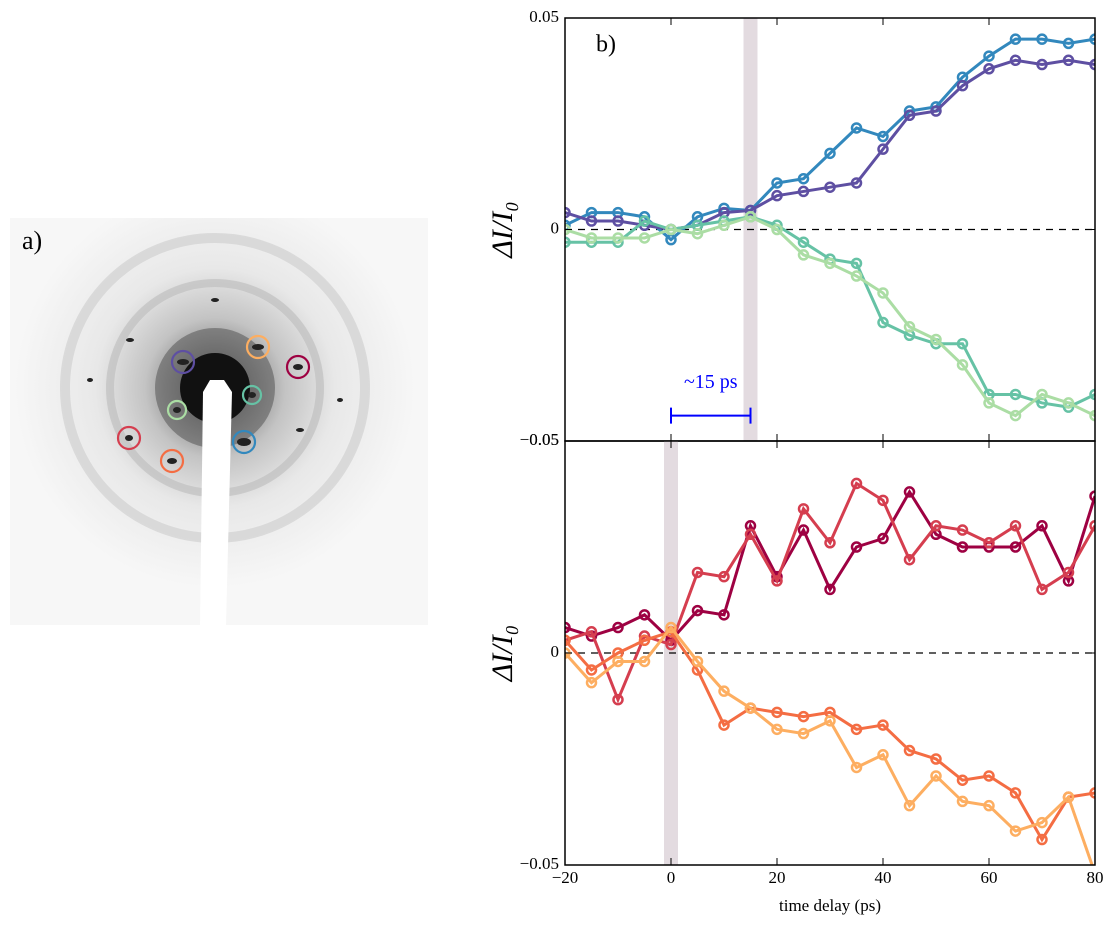 Image resolution: width=1108 pixels, height=932 pixels. Describe the element at coordinates (711, 382) in the screenshot. I see `scale-bar-label: ~15 ps` at that location.